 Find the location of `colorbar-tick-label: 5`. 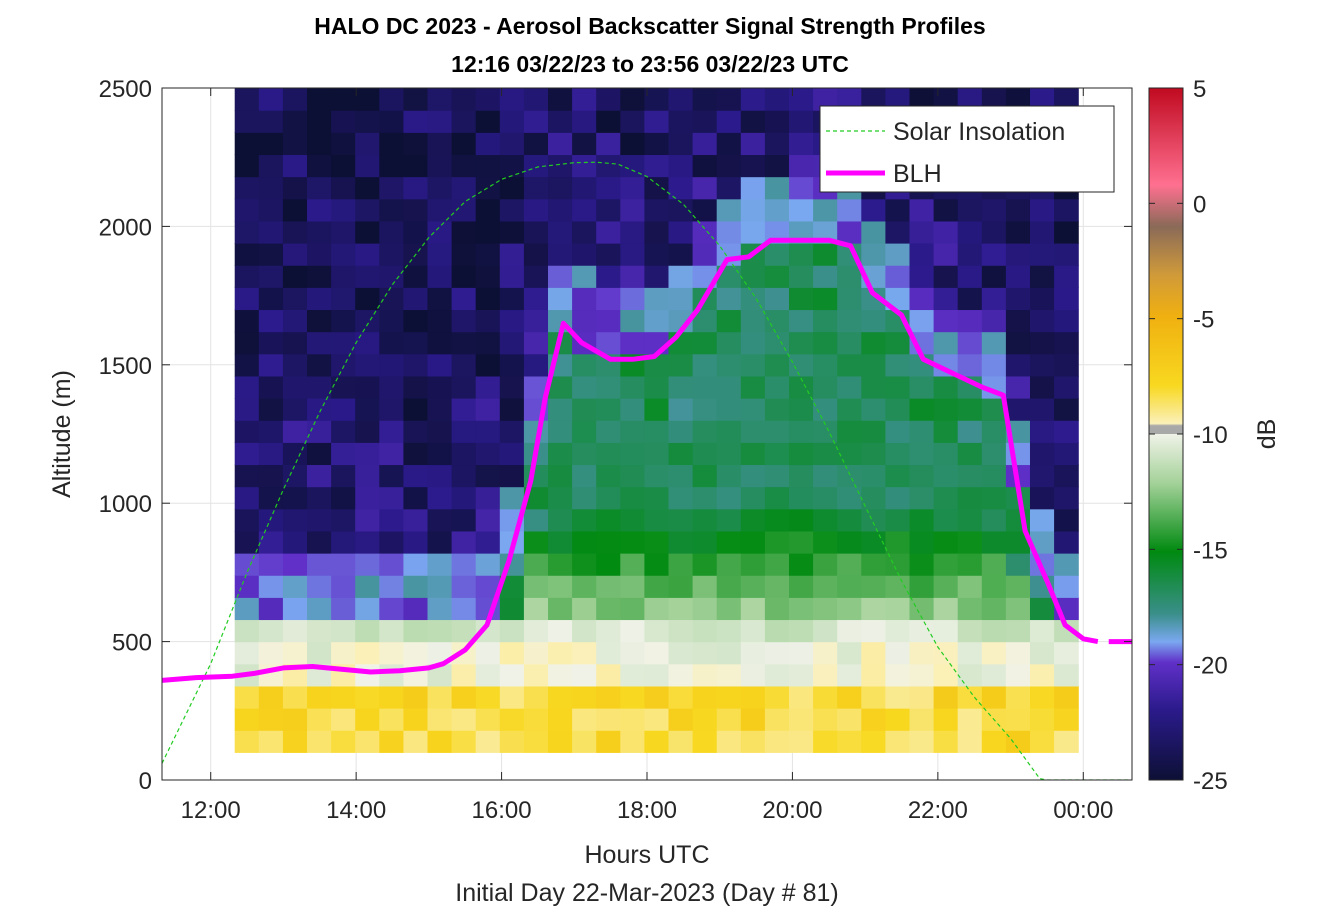

colorbar-tick-label: 5 is located at coordinates (1199, 89).